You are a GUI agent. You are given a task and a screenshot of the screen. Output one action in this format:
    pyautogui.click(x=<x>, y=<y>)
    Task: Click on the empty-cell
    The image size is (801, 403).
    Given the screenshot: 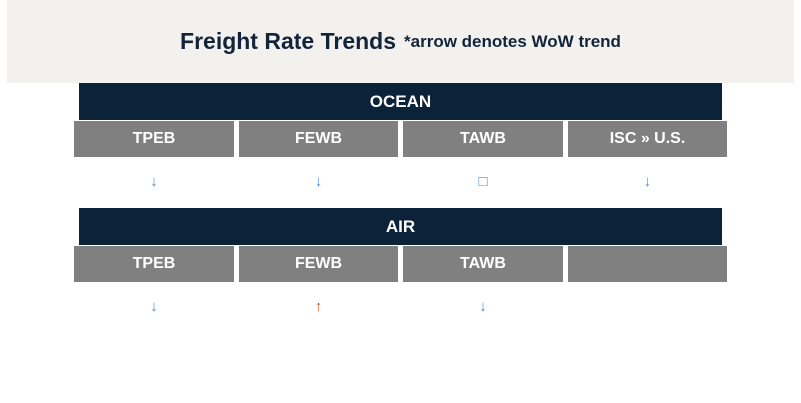 What is the action you would take?
    pyautogui.click(x=647, y=264)
    